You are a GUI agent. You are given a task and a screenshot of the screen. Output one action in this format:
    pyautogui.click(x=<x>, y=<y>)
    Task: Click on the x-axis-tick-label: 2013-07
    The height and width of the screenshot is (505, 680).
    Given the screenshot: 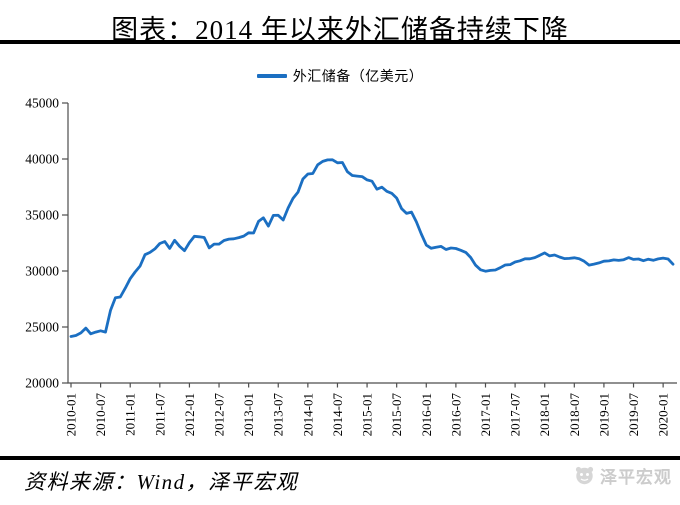 What is the action you would take?
    pyautogui.click(x=278, y=415)
    